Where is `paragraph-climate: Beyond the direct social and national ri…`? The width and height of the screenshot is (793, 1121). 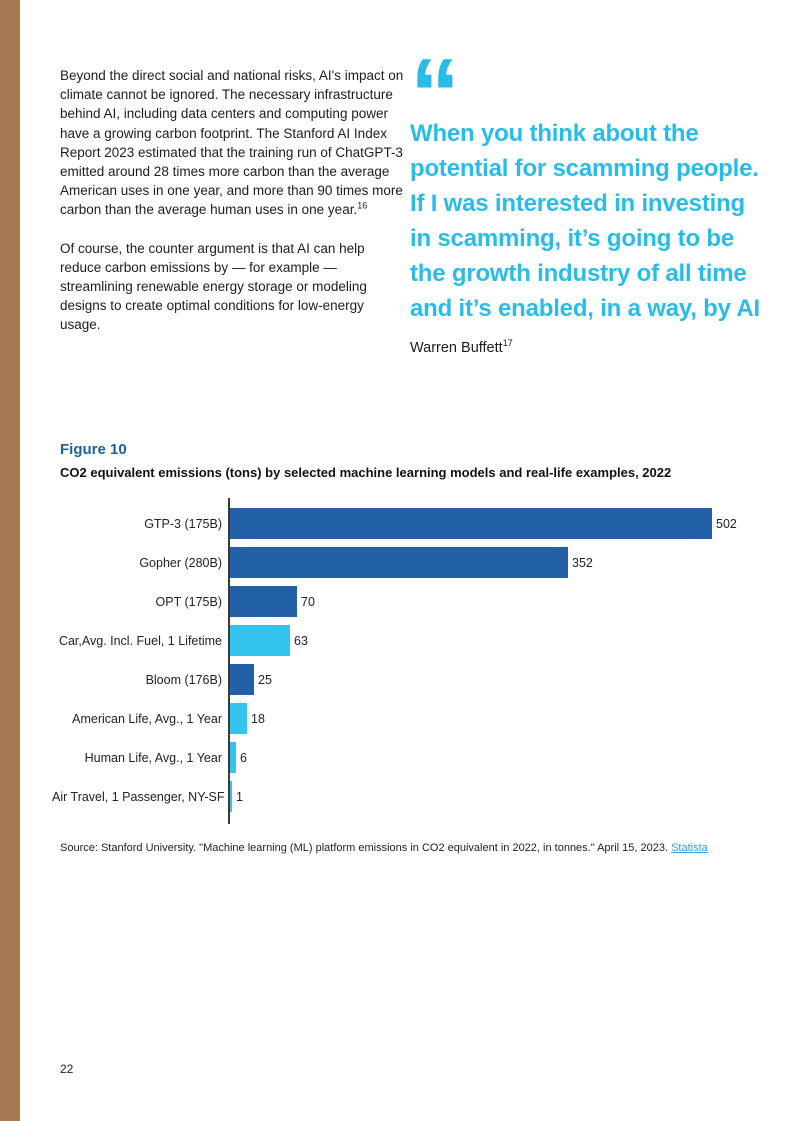 paragraph-climate: Beyond the direct social and national ri… is located at coordinates (234, 143).